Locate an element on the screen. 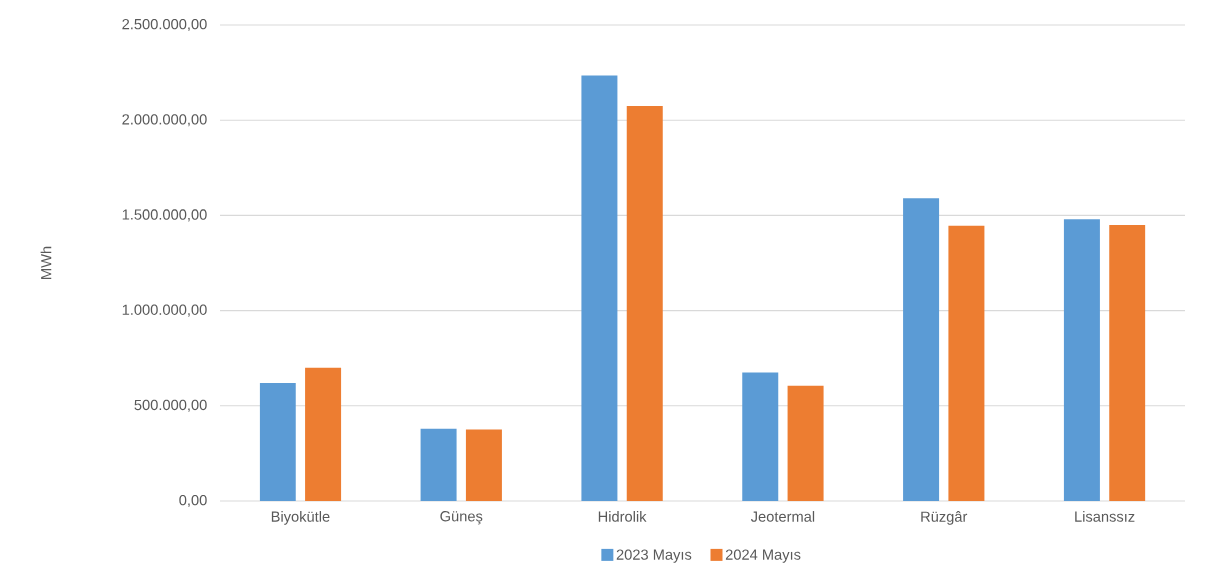  legend-label: 2024 Mayıs is located at coordinates (763, 556).